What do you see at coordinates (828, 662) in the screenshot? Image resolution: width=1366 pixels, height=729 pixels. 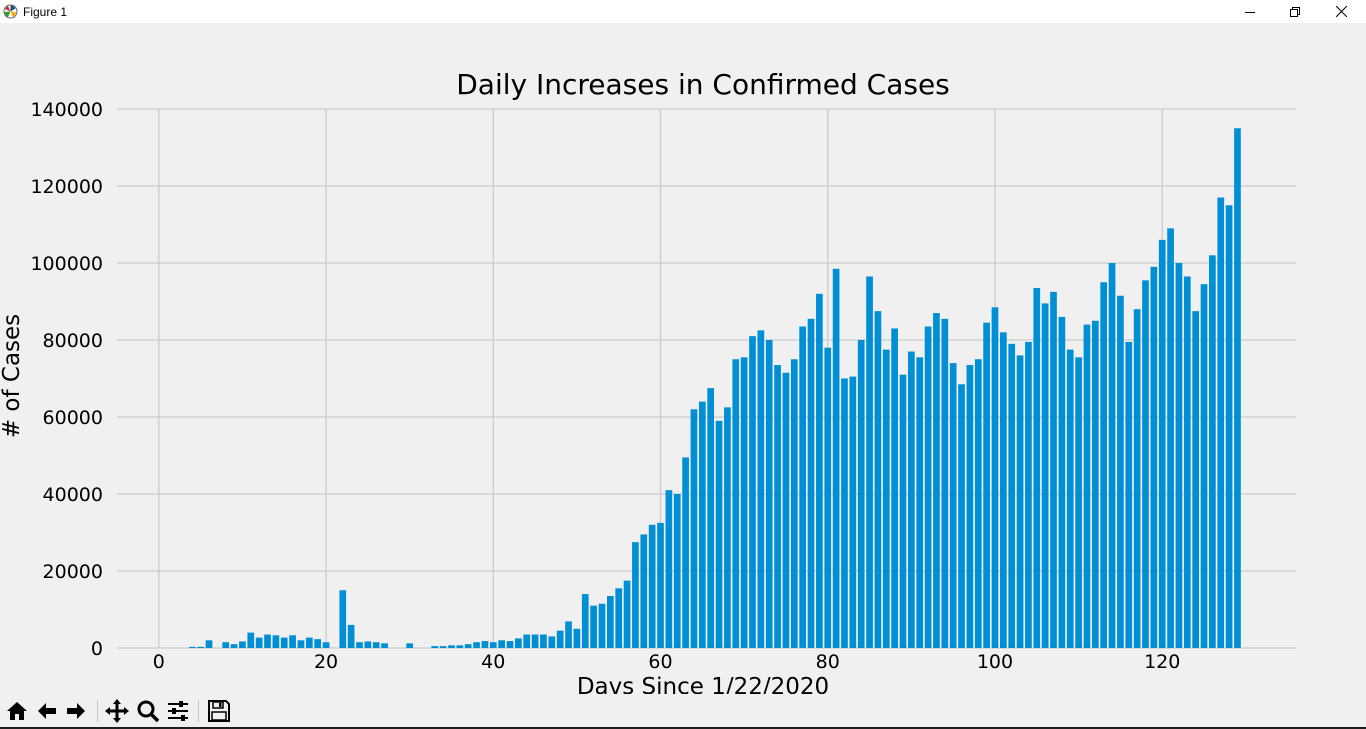 I see `x-tick-label: 80` at bounding box center [828, 662].